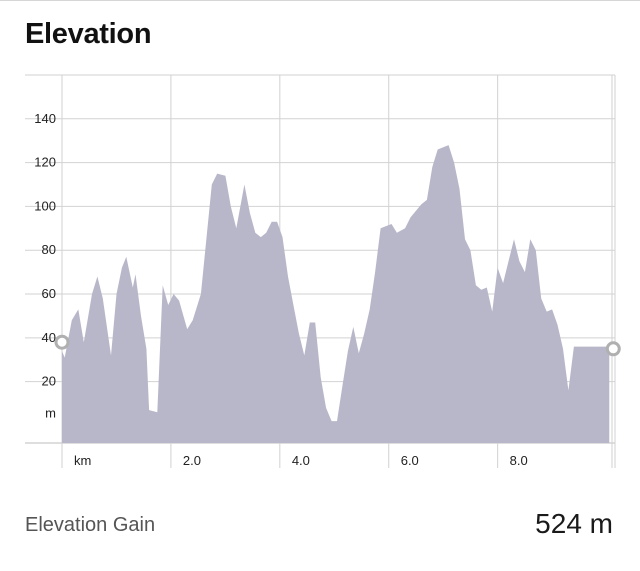 The height and width of the screenshot is (571, 640). I want to click on x-unit-label: km, so click(82, 460).